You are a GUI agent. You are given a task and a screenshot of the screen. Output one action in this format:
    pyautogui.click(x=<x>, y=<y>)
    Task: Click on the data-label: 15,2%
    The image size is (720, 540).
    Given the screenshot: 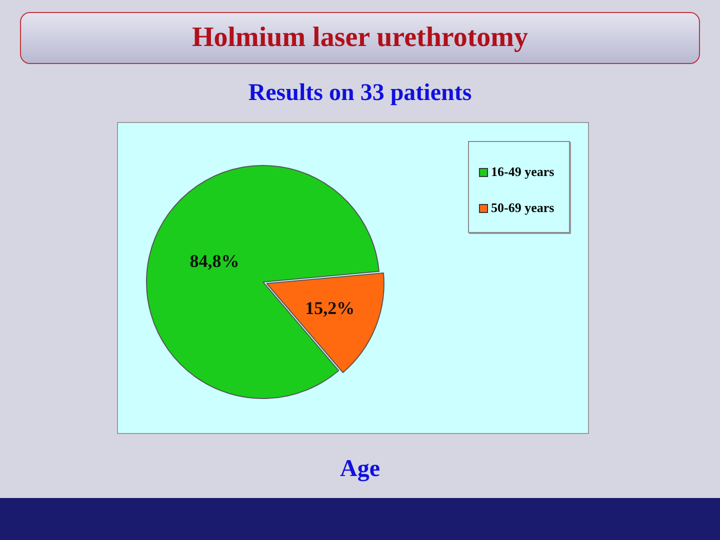 What is the action you would take?
    pyautogui.click(x=330, y=308)
    